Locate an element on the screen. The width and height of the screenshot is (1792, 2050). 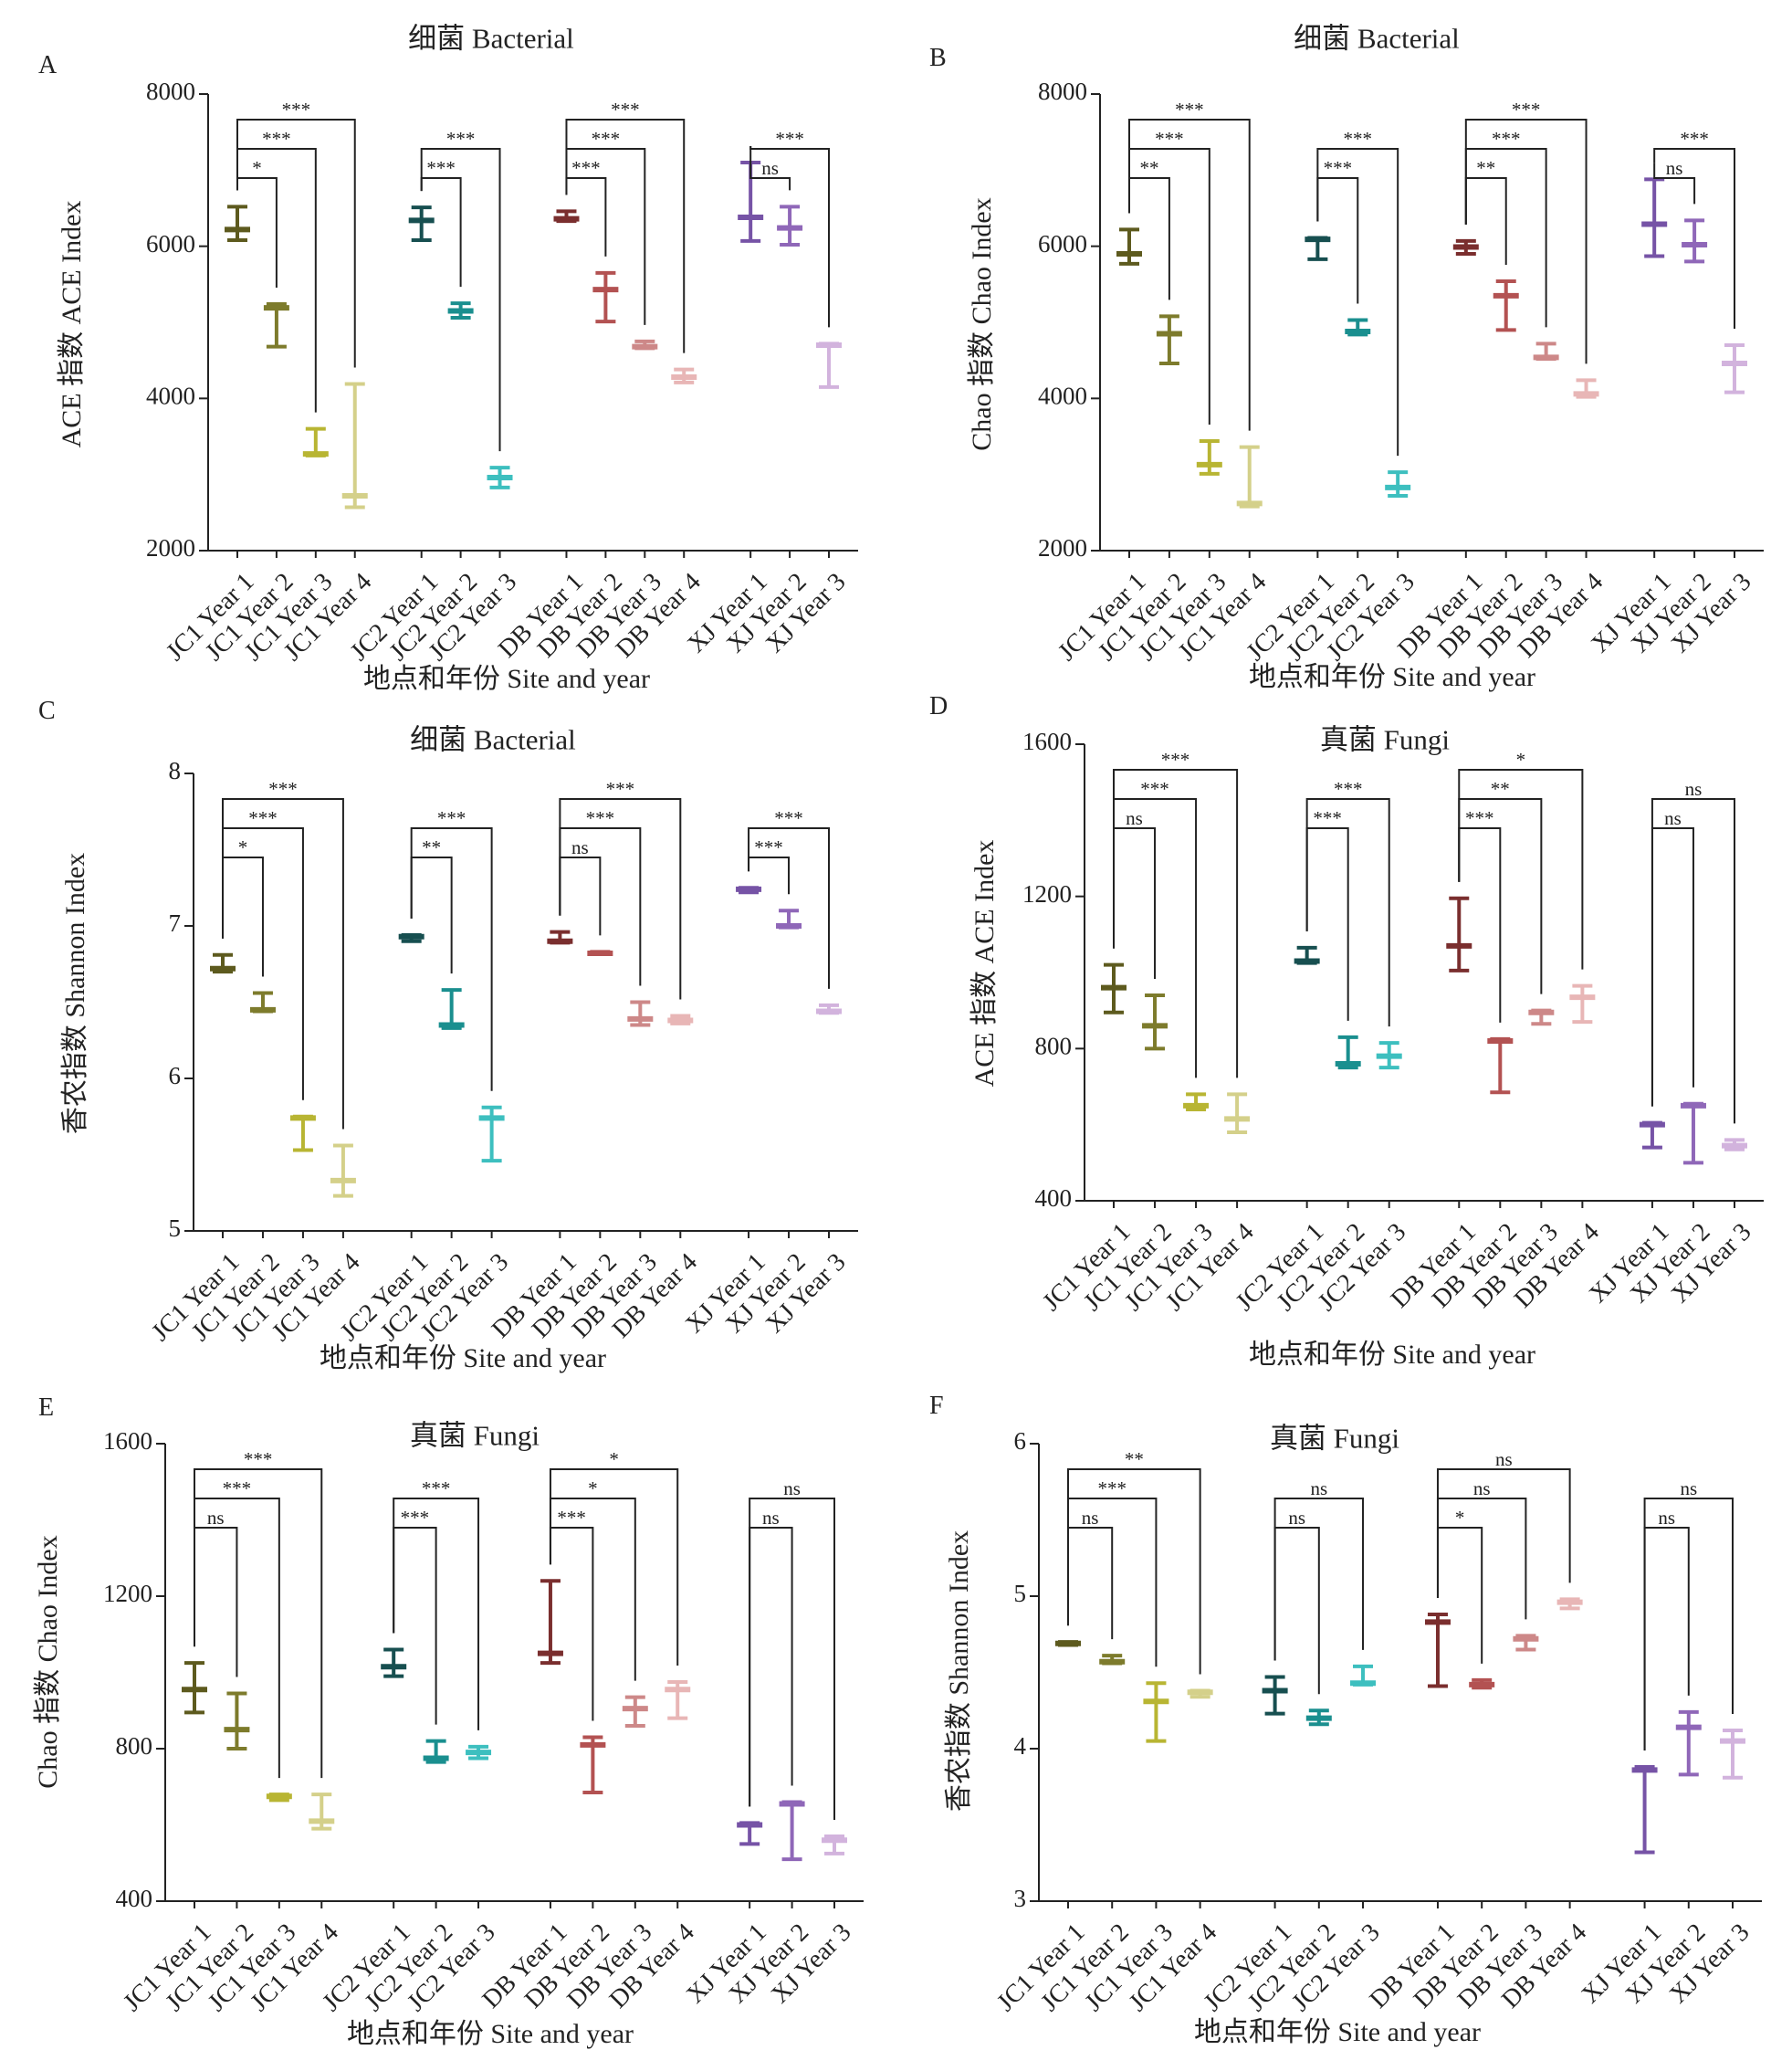
significance-bracket: ** is located at coordinates (1134, 1562).